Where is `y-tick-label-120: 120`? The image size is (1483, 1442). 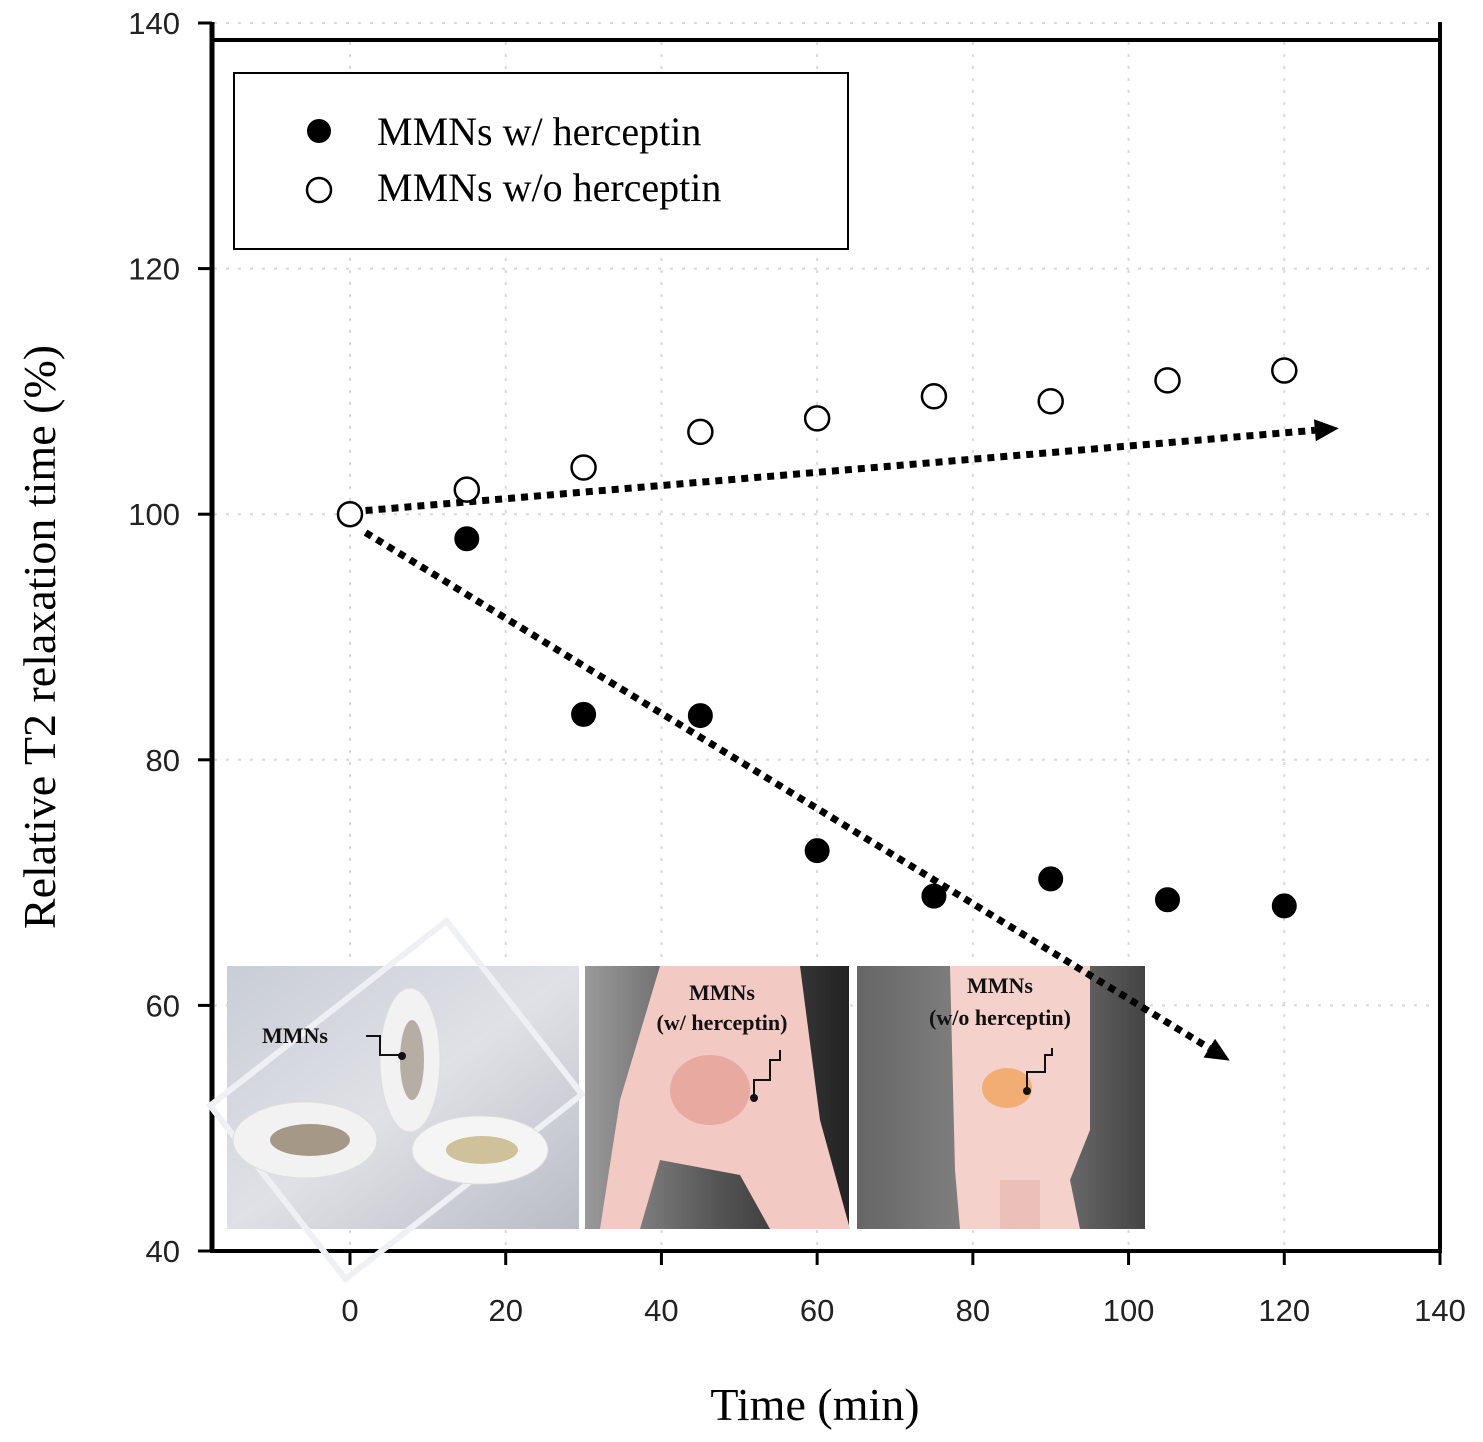 y-tick-label-120: 120 is located at coordinates (154, 269).